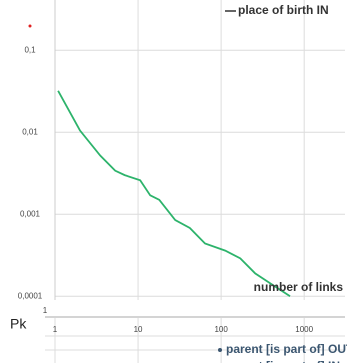  I want to click on y-tick-label: 0,1, so click(30, 49).